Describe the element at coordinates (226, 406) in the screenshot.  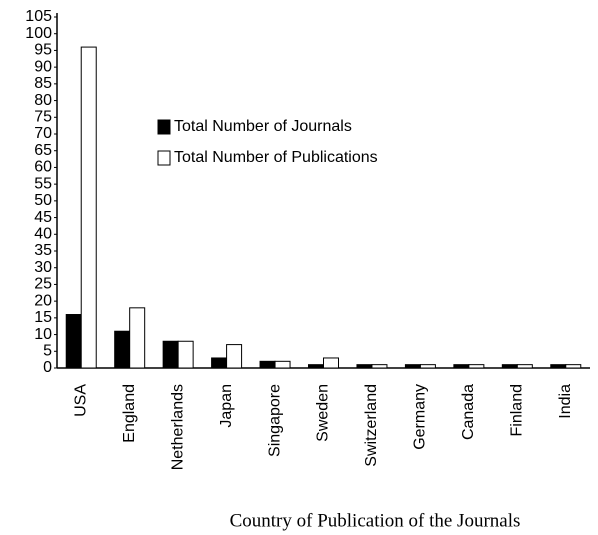
I see `x-tick-label: Japan` at that location.